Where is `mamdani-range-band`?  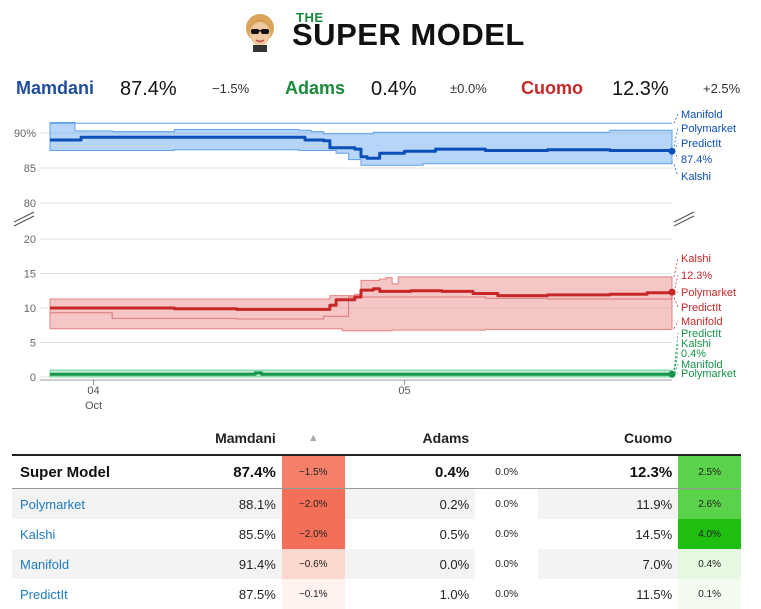
mamdani-range-band is located at coordinates (361, 144).